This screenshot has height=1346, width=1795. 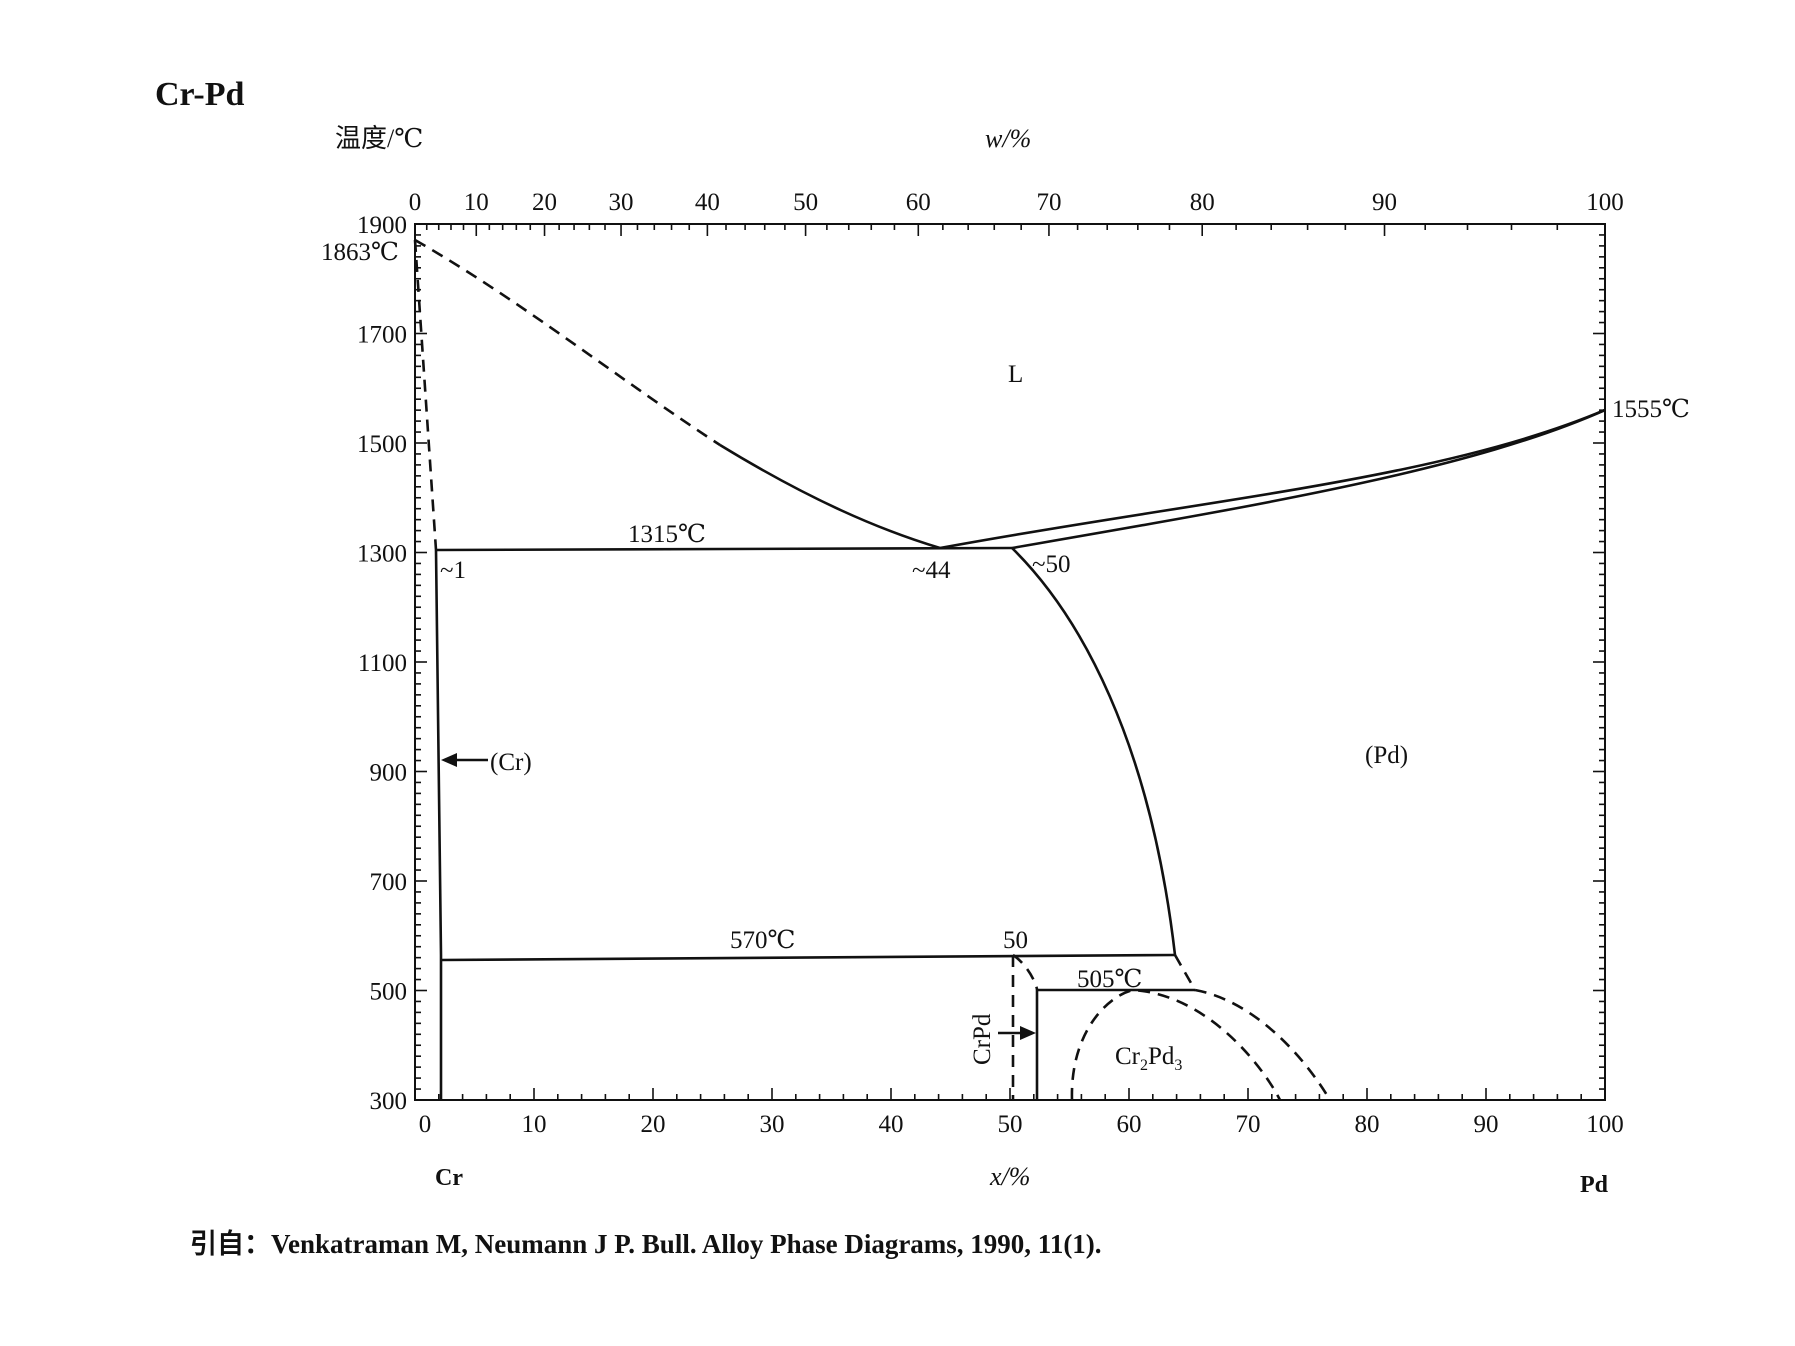 I want to click on y-tick-label: 300, so click(x=389, y=1101).